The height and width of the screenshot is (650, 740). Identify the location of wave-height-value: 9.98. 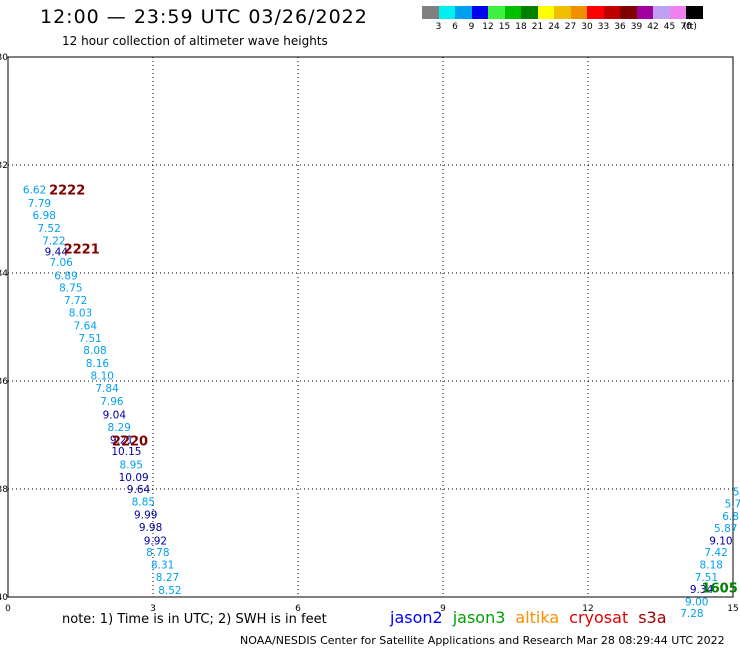
(150, 528).